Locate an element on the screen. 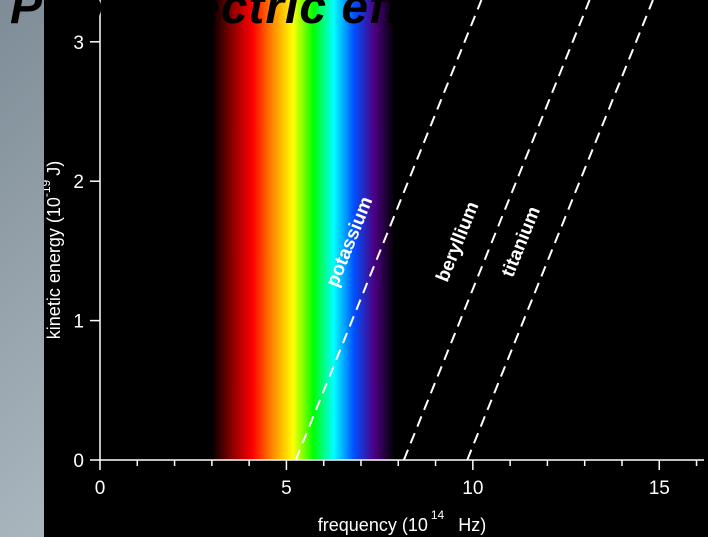 The height and width of the screenshot is (537, 708). y-tick-label: 1 is located at coordinates (78, 322).